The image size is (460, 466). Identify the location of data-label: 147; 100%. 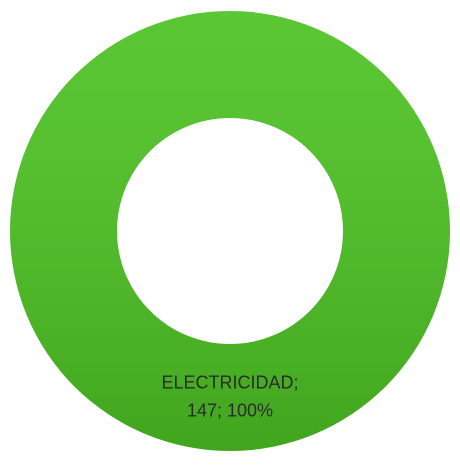
(230, 410).